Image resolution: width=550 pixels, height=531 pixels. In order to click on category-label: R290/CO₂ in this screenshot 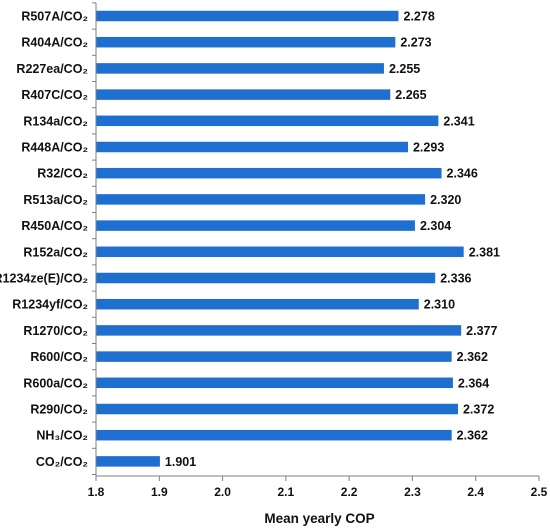, I will do `click(59, 410)`.